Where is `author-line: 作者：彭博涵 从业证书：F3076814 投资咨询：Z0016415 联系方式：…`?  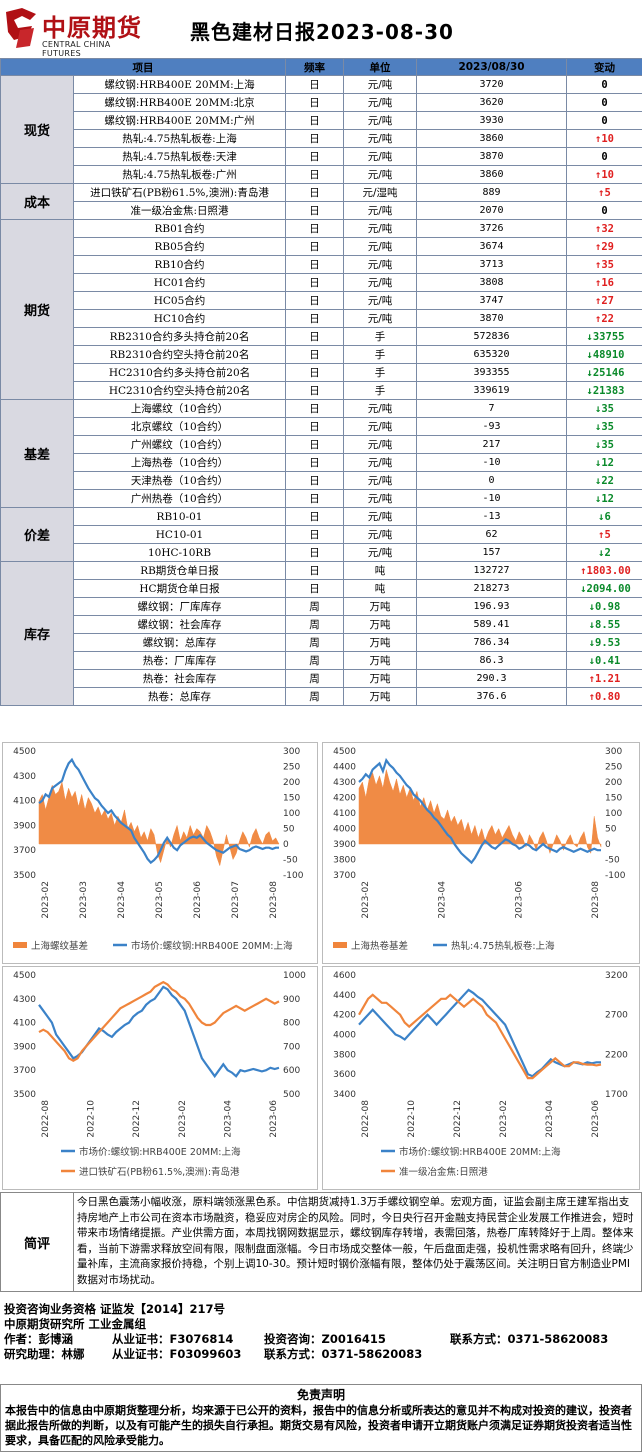
author-line: 作者：彭博涵 从业证书：F3076814 投资咨询：Z0016415 联系方式：… is located at coordinates (322, 1339).